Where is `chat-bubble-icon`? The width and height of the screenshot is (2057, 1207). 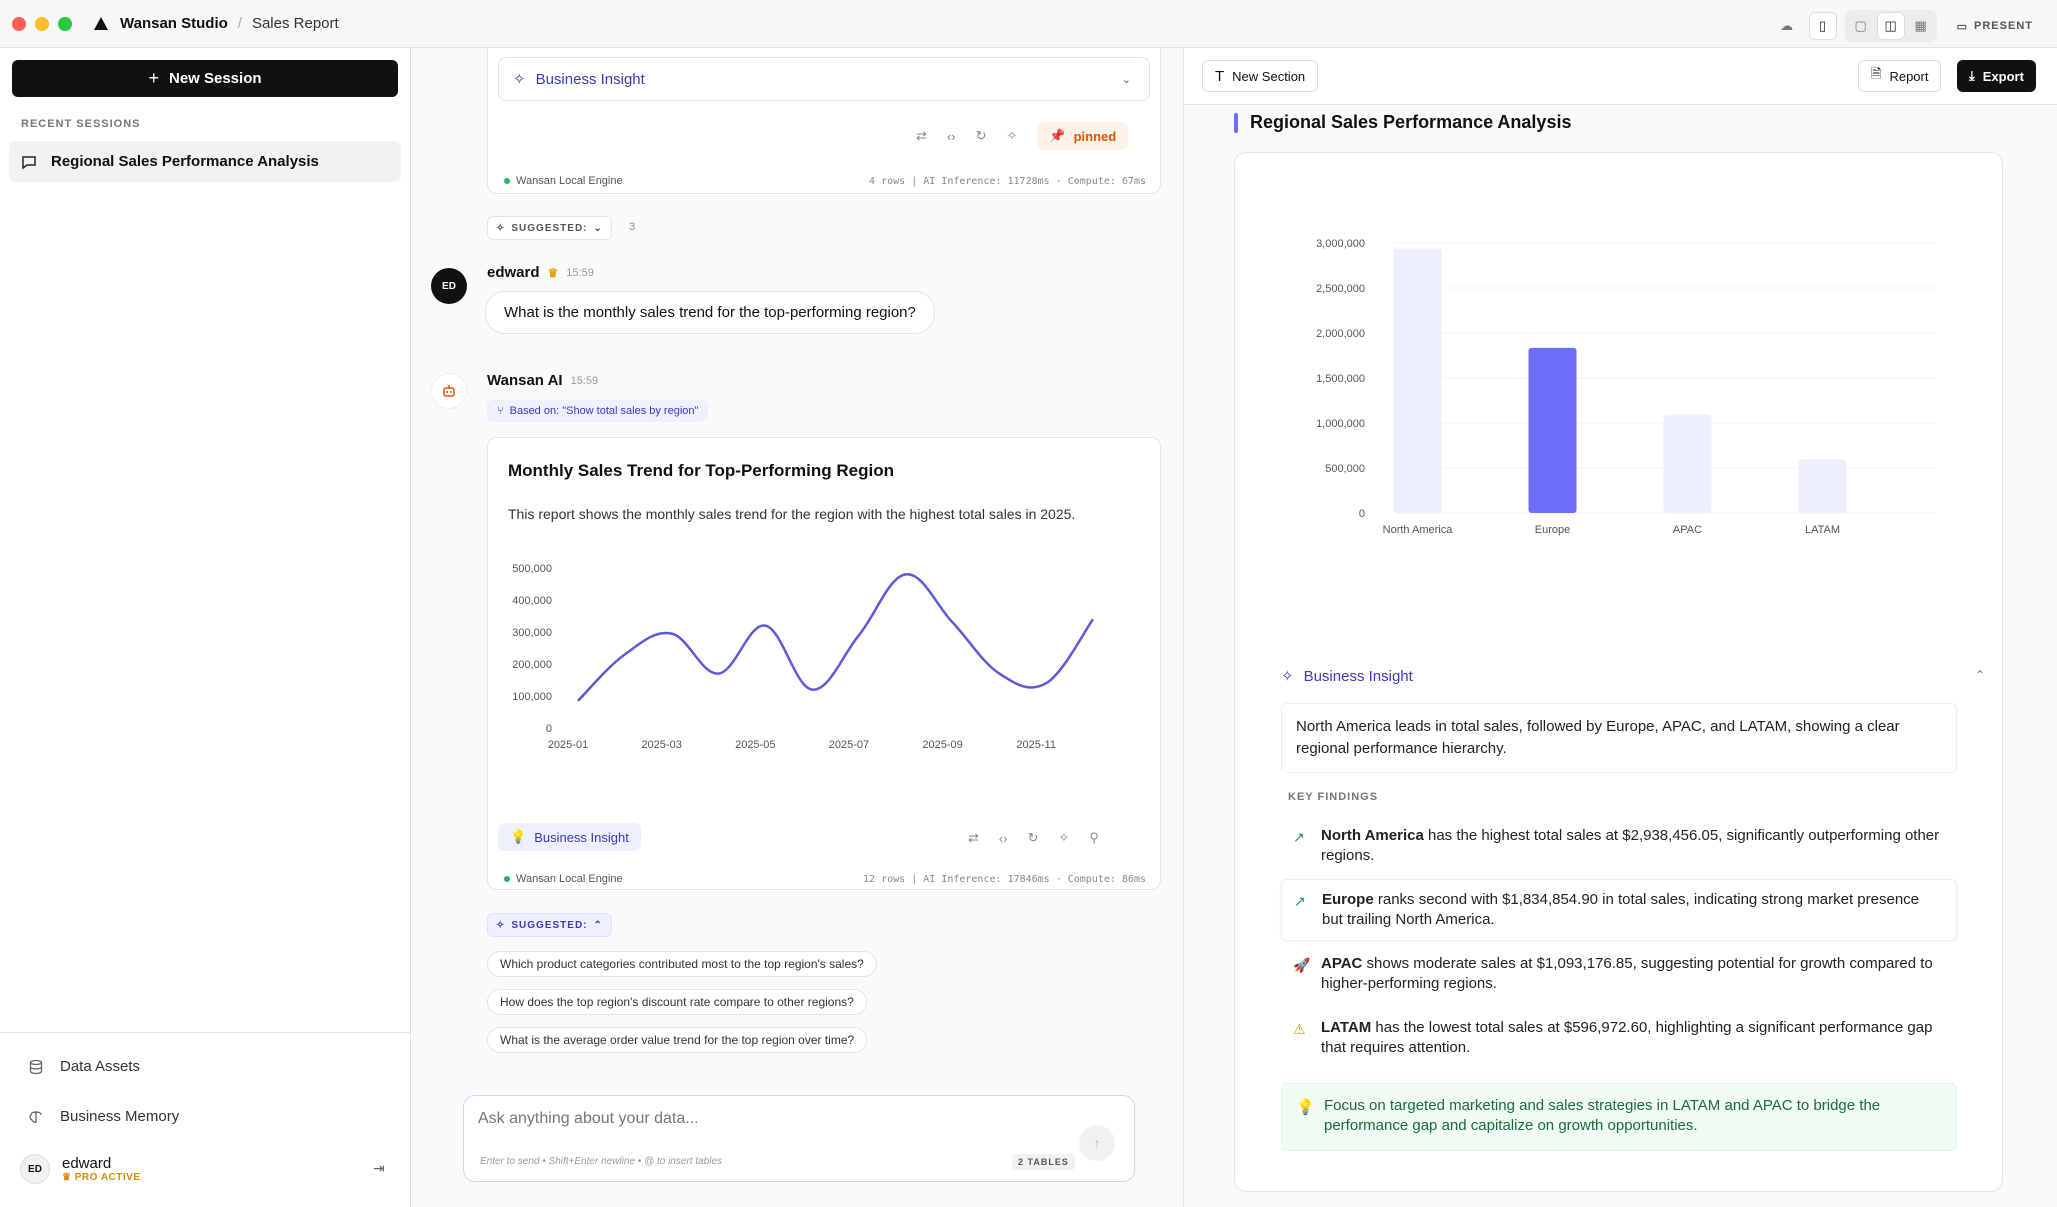
chat-bubble-icon is located at coordinates (29, 162).